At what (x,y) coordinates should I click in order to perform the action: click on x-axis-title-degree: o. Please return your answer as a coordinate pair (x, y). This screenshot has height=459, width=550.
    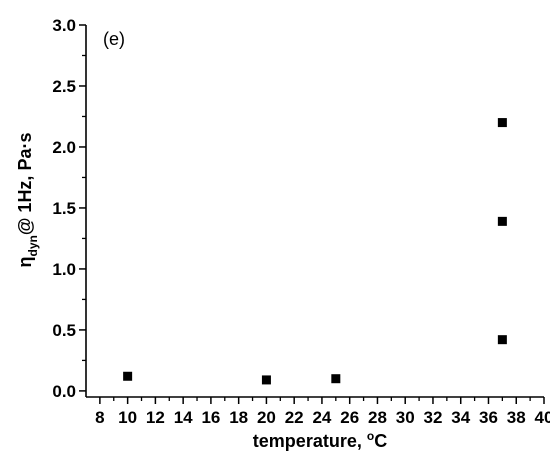
    Looking at the image, I should click on (370, 436).